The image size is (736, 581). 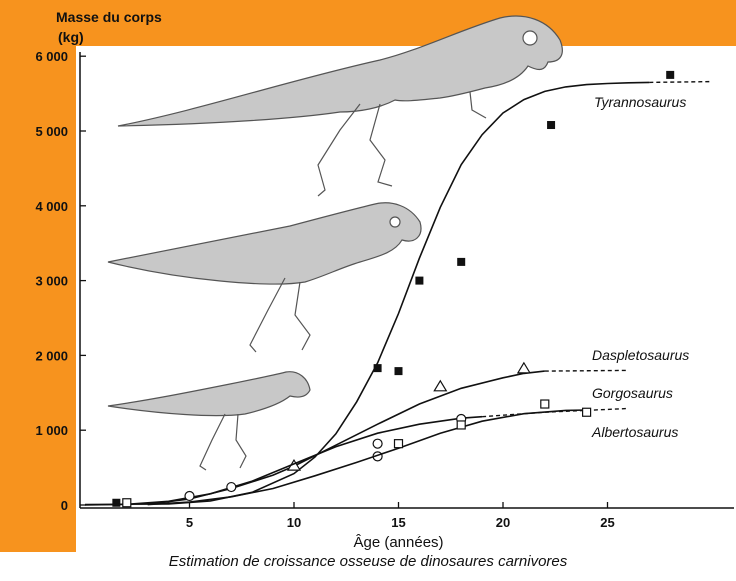 What do you see at coordinates (51, 206) in the screenshot?
I see `y-tick-label: 4 000` at bounding box center [51, 206].